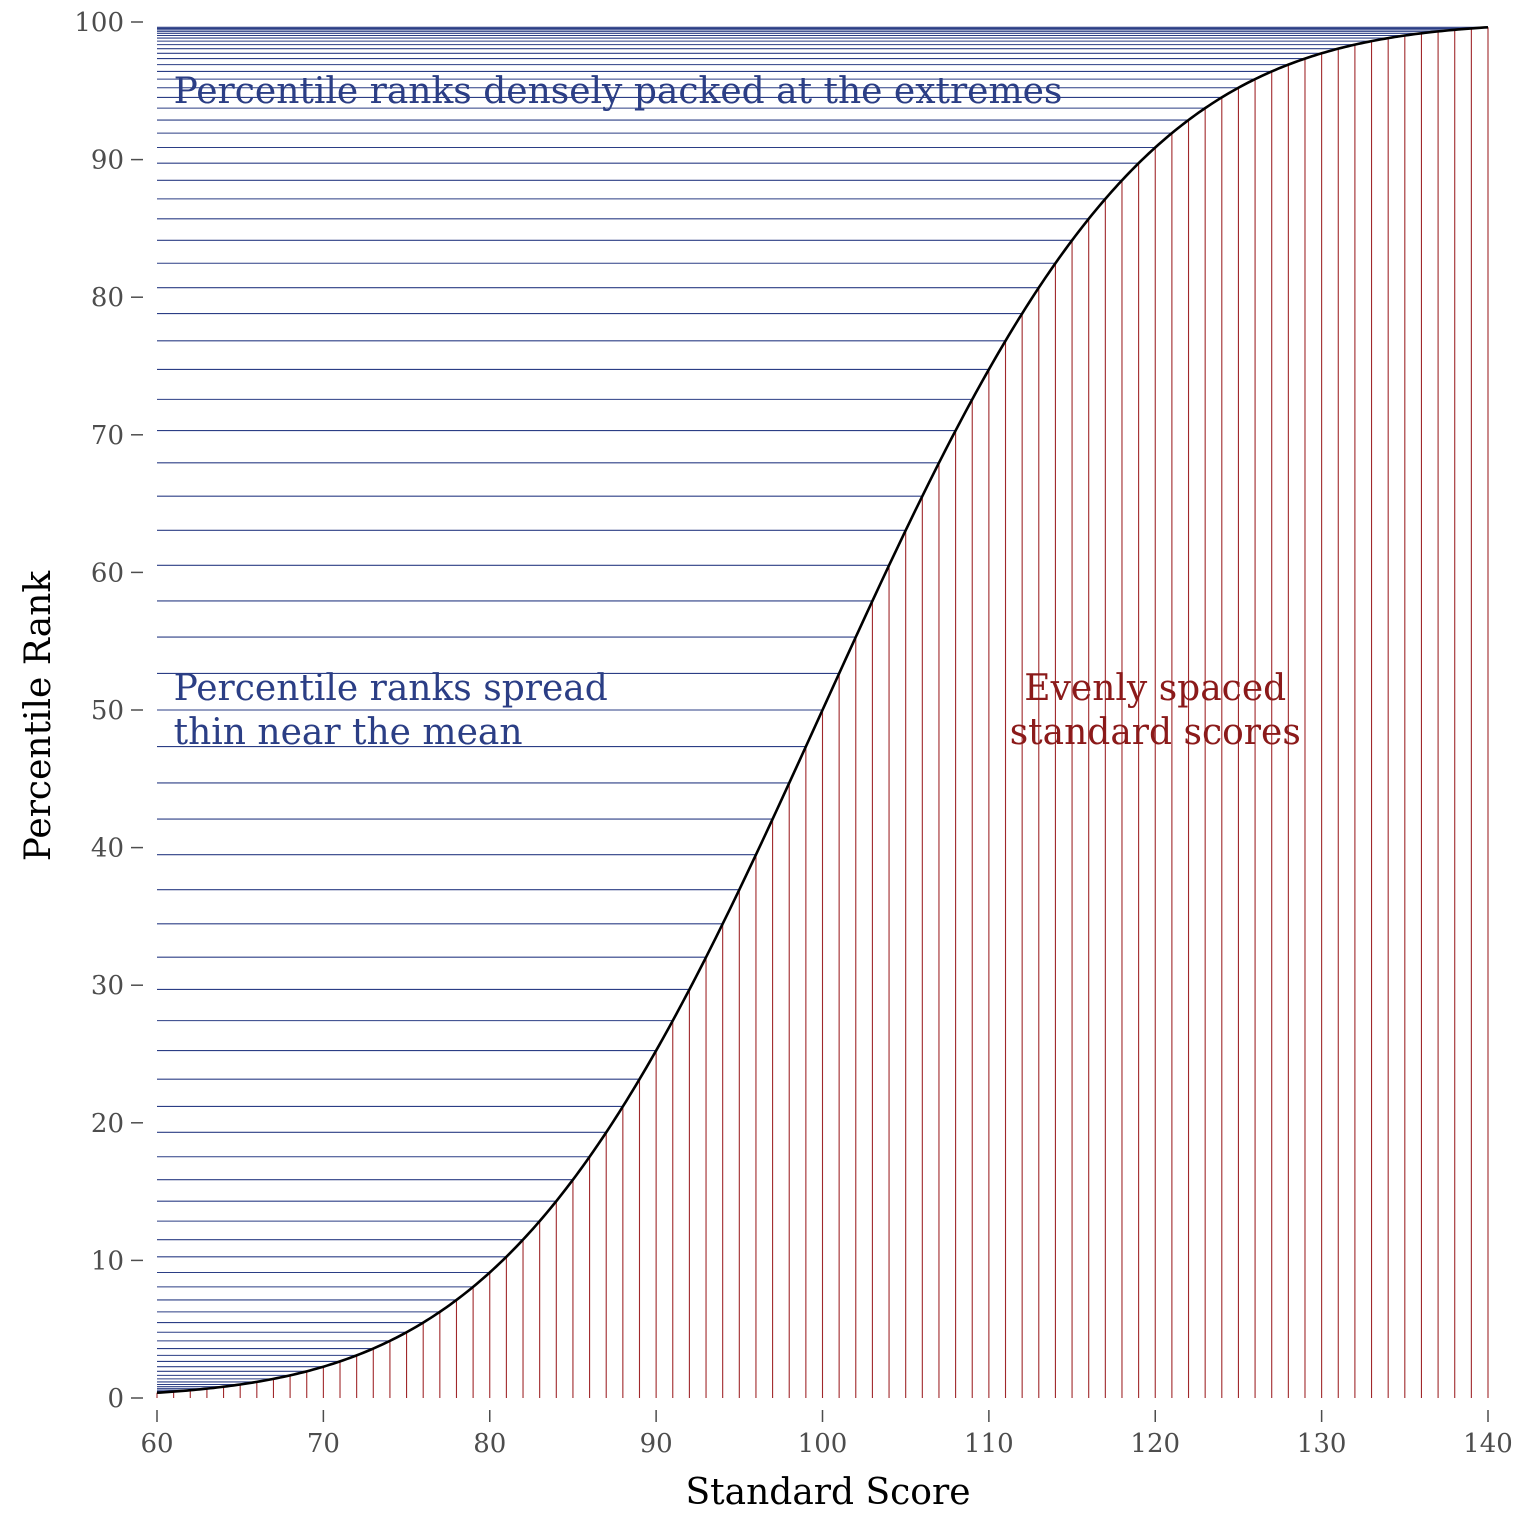  I want to click on x-tick-label: 110, so click(989, 1444).